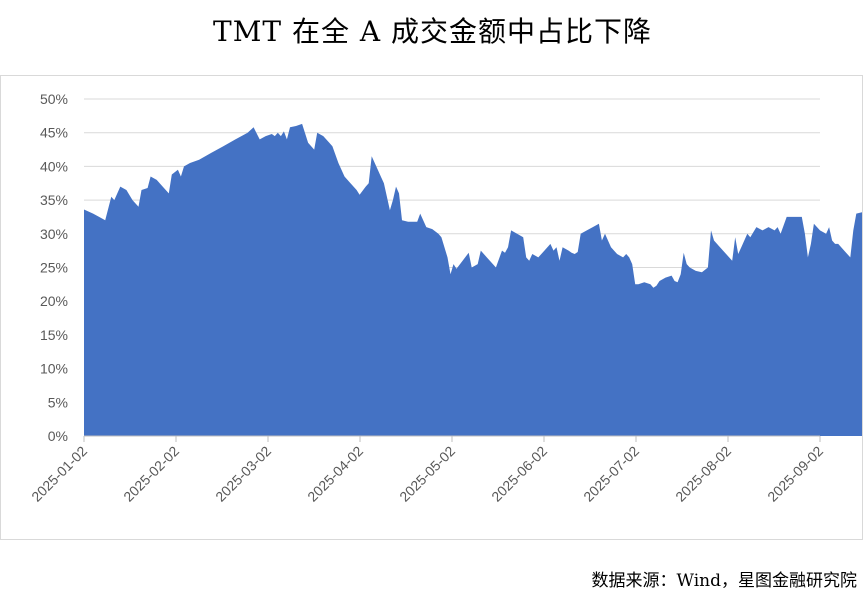 This screenshot has height=601, width=865. Describe the element at coordinates (151, 474) in the screenshot. I see `x-tick-label: 2025-02-02` at that location.